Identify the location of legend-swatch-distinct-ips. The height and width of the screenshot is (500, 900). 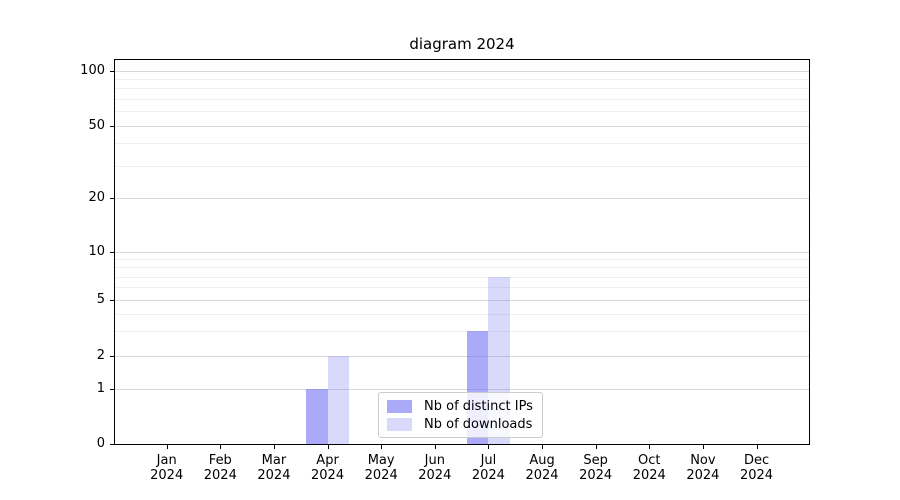
(399, 406).